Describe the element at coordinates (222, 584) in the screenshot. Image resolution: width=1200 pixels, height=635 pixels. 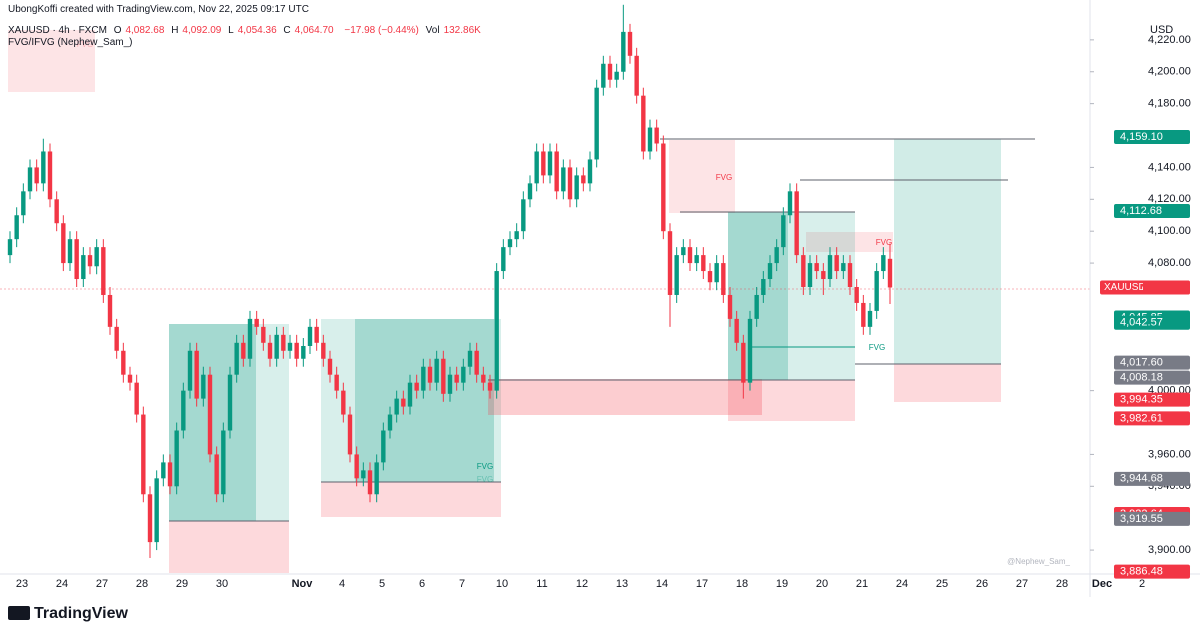
I see `x-tick-label: 30` at that location.